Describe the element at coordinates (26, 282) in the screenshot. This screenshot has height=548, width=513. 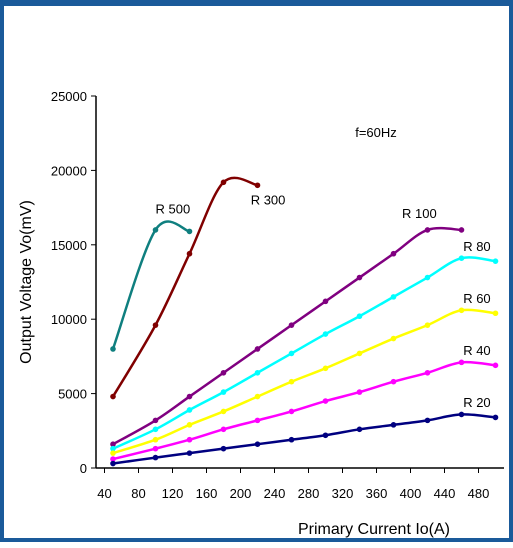
I see `y-axis-label: Output Voltage Vo(mV)` at that location.